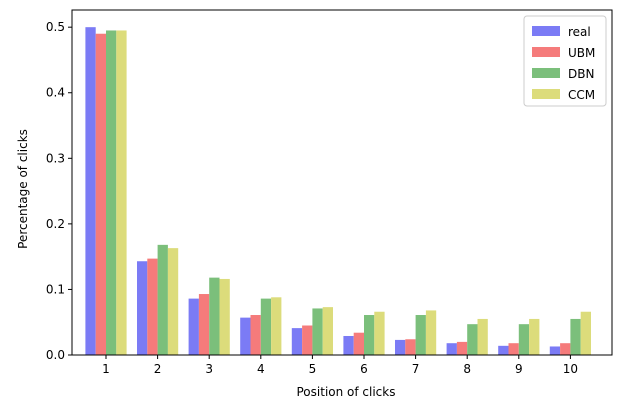 The width and height of the screenshot is (626, 403). I want to click on x-tick-label: 2, so click(158, 369).